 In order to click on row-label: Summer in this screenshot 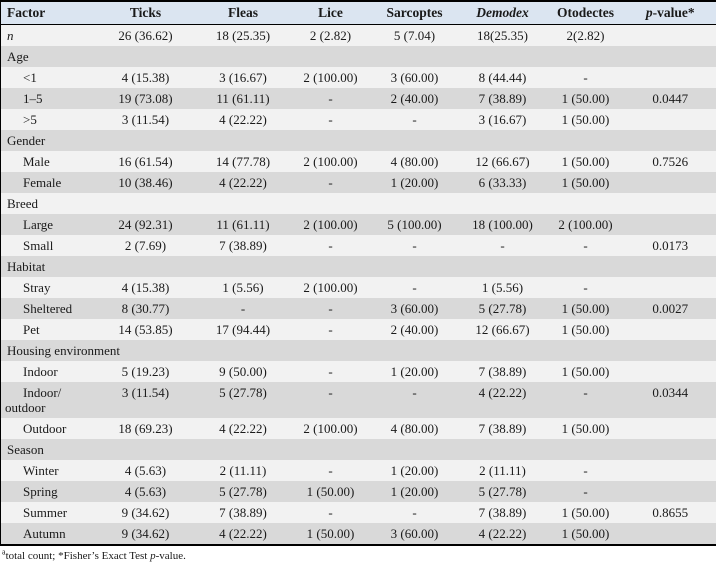, I will do `click(45, 512)`.